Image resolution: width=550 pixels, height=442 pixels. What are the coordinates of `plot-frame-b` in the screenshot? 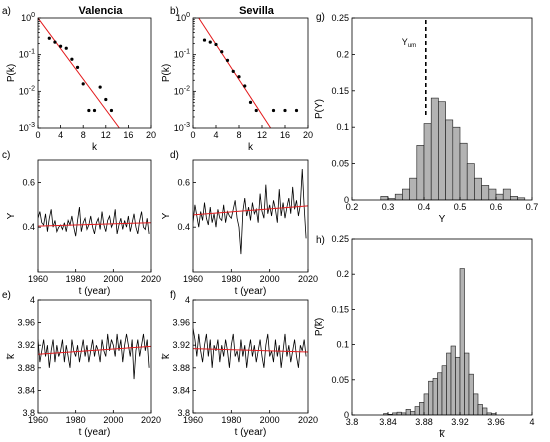 It's located at (250, 73).